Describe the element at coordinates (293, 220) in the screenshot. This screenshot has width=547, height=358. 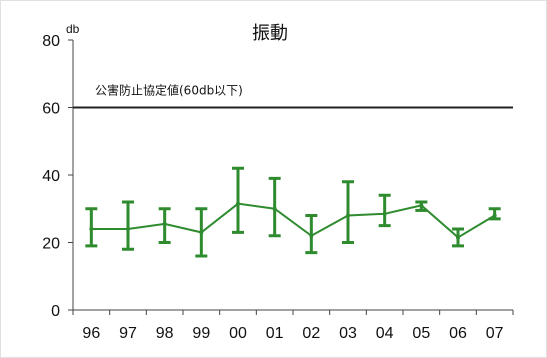
I see `series-line` at that location.